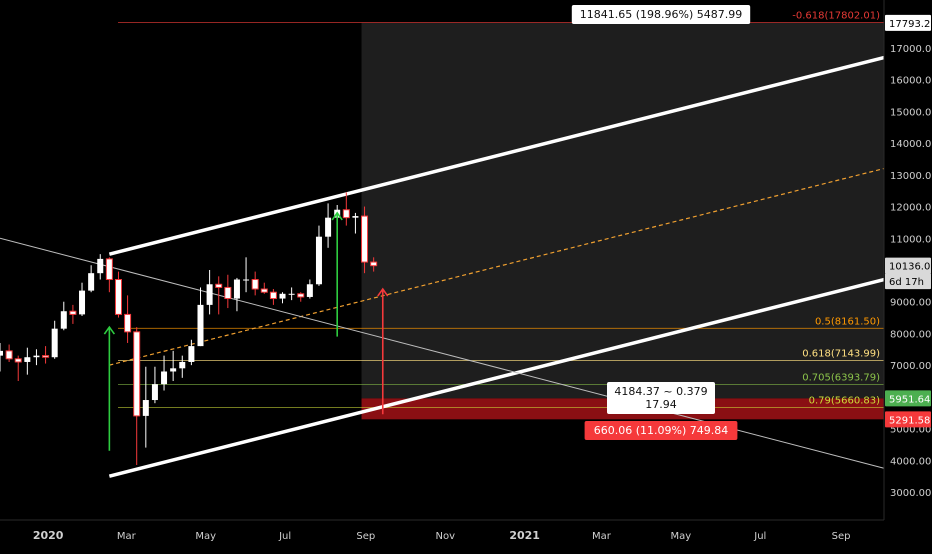  I want to click on price-tick-label: 5000.00, so click(910, 430).